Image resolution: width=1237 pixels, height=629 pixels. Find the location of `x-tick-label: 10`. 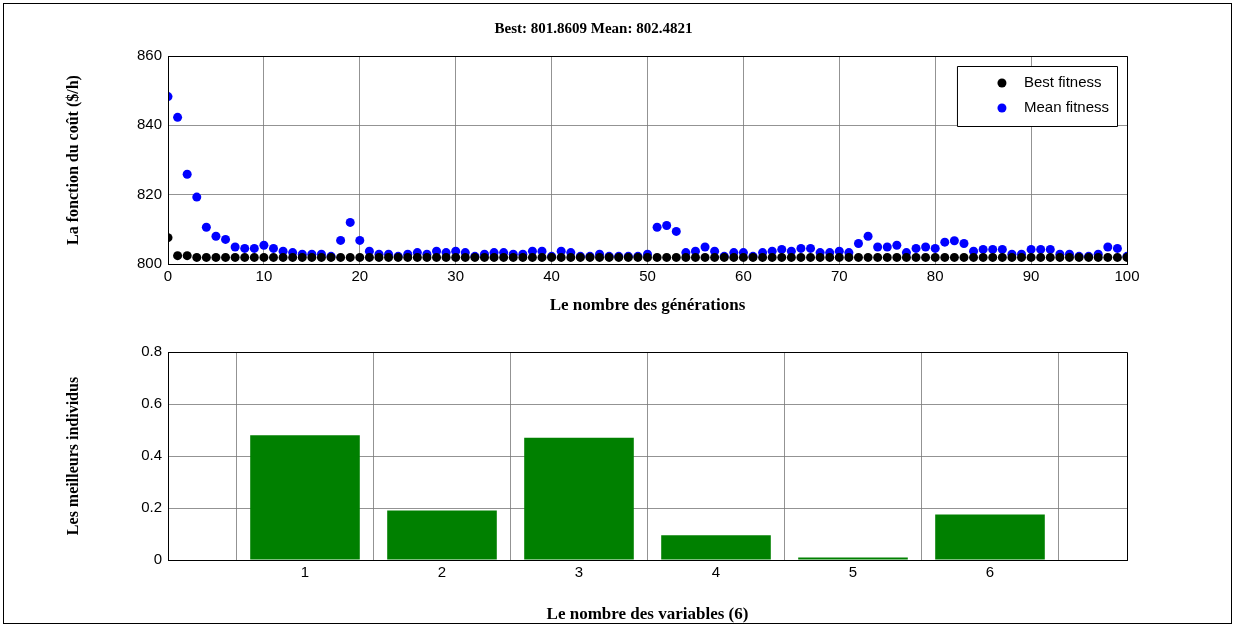

x-tick-label: 10 is located at coordinates (264, 276).